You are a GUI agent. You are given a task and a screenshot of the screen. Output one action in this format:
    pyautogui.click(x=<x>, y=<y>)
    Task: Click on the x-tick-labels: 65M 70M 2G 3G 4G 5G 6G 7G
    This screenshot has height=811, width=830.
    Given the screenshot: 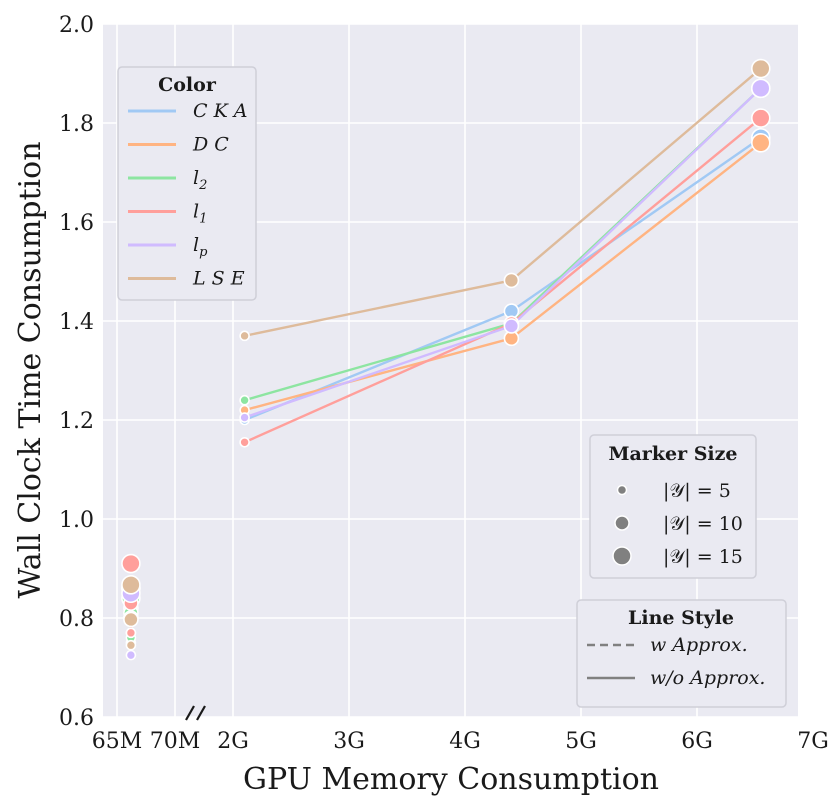 What is the action you would take?
    pyautogui.click(x=460, y=741)
    